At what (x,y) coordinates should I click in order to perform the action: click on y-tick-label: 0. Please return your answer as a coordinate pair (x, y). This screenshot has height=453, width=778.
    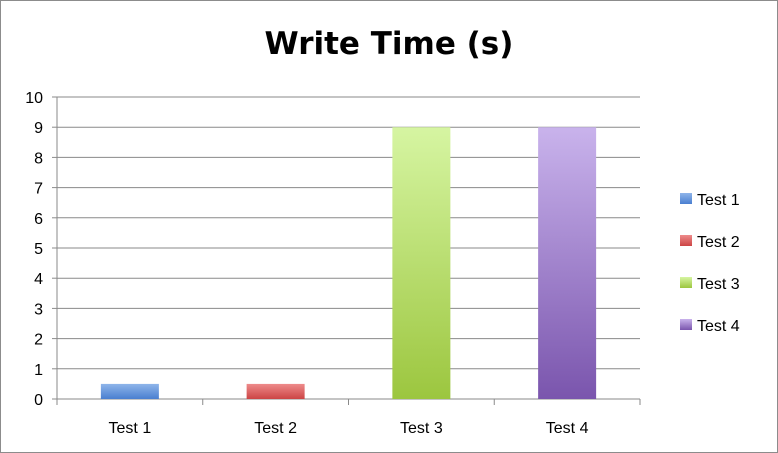
    Looking at the image, I should click on (38, 400).